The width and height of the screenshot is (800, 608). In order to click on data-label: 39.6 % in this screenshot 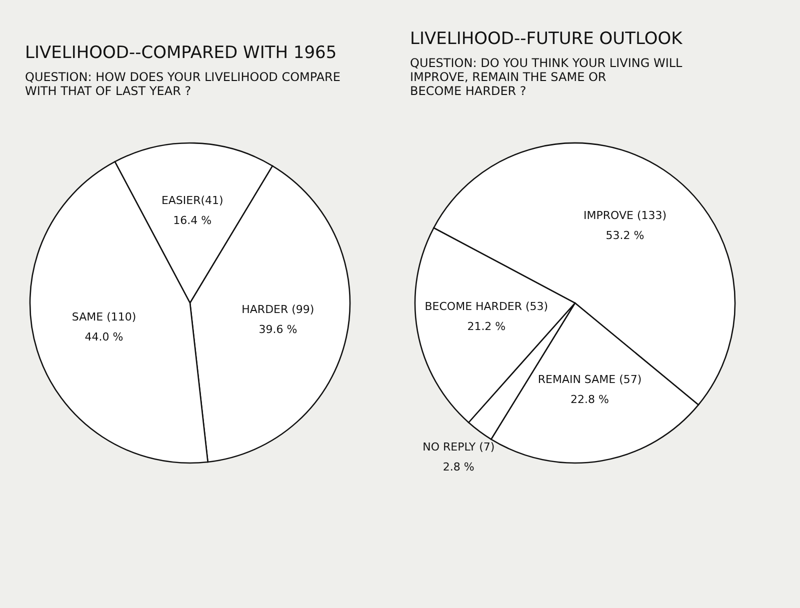, I will do `click(278, 329)`.